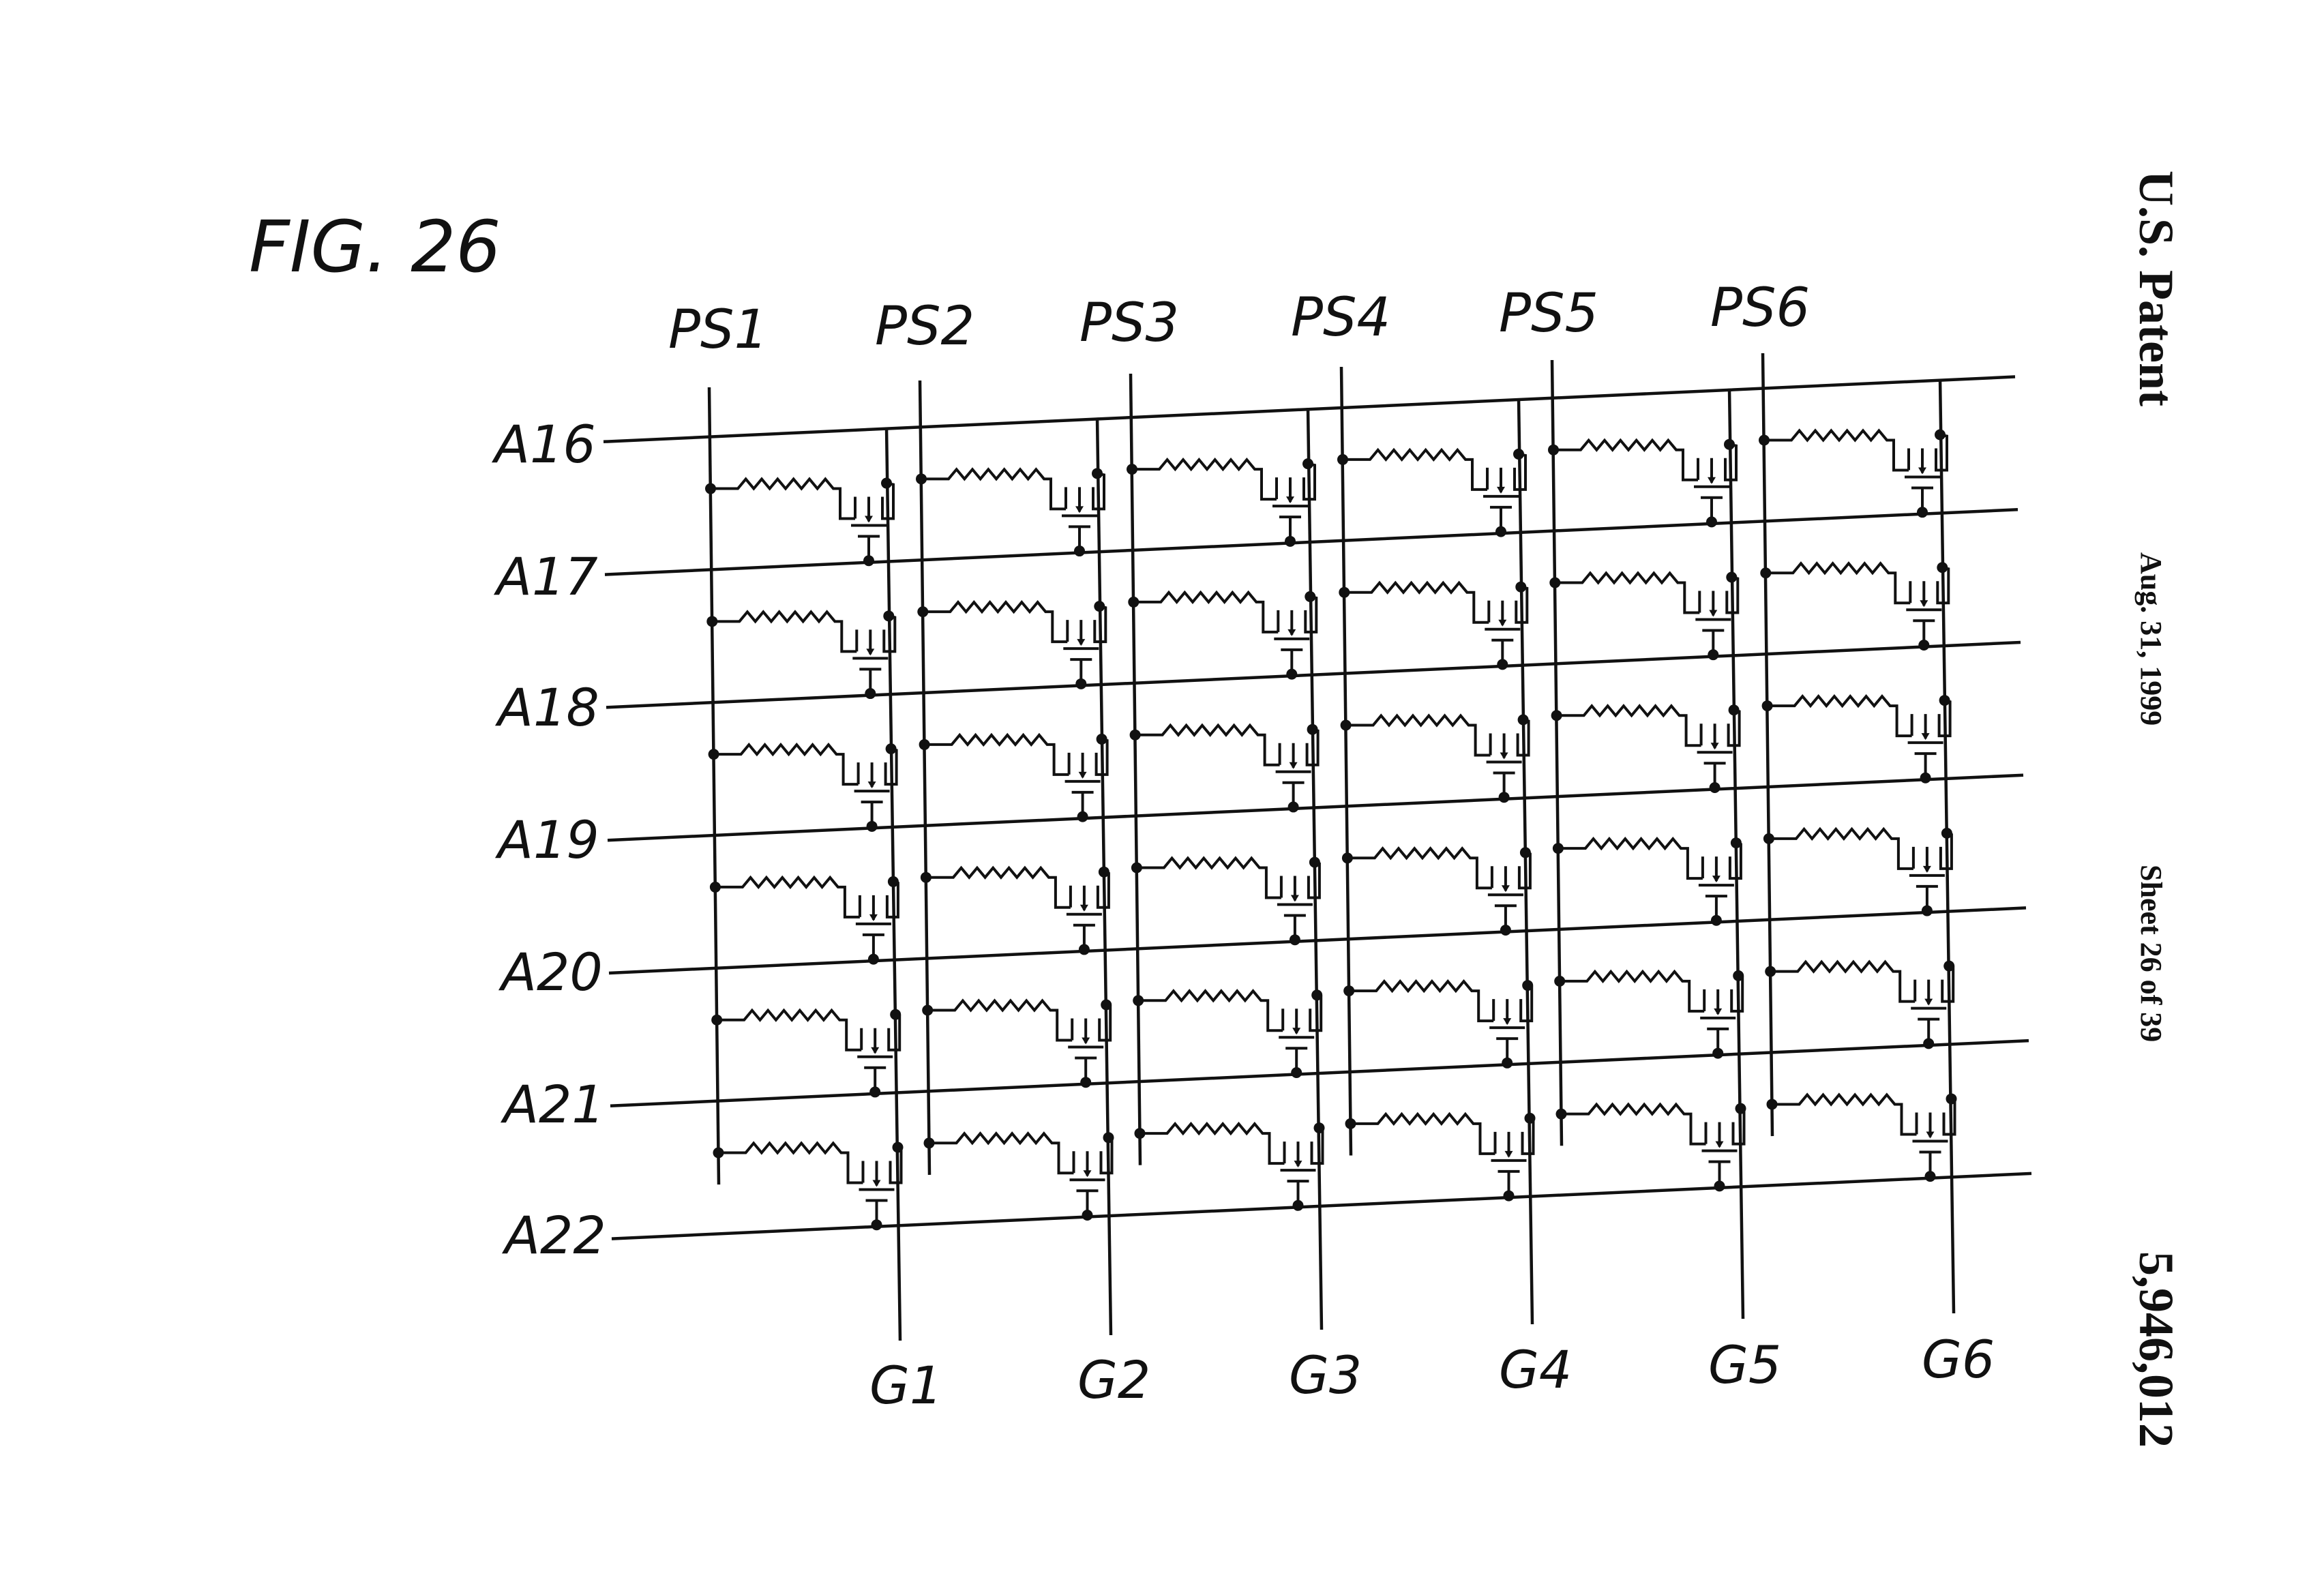  I want to click on resistor-r2c3, so click(1206, 611).